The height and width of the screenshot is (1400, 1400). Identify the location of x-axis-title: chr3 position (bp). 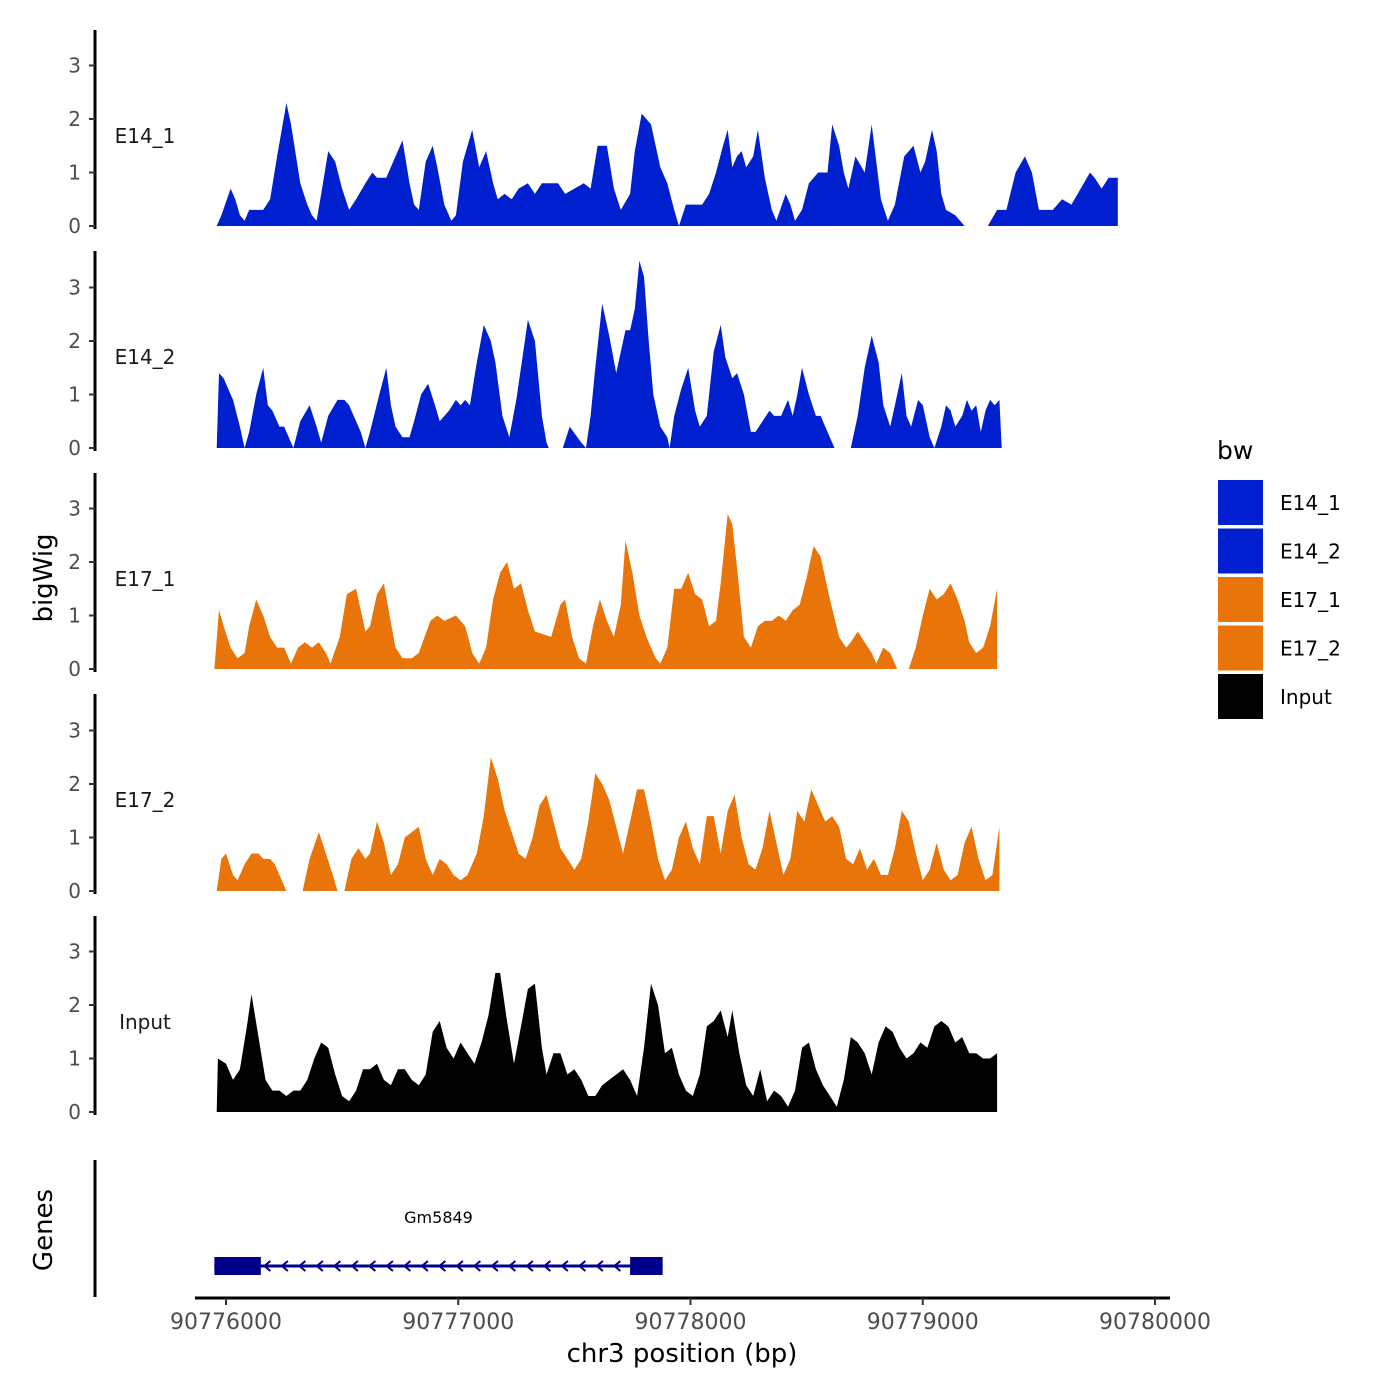
(682, 1354).